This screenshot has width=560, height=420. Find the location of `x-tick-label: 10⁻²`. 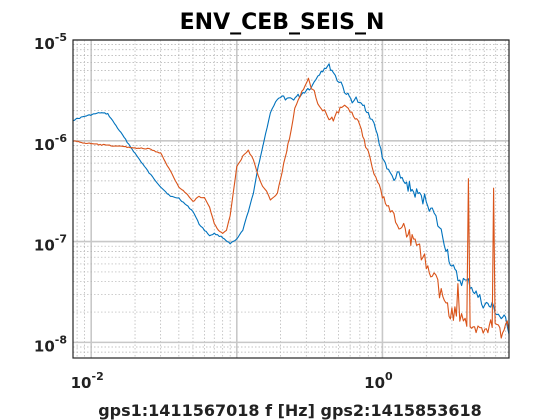

x-tick-label: 10⁻² is located at coordinates (87, 381).